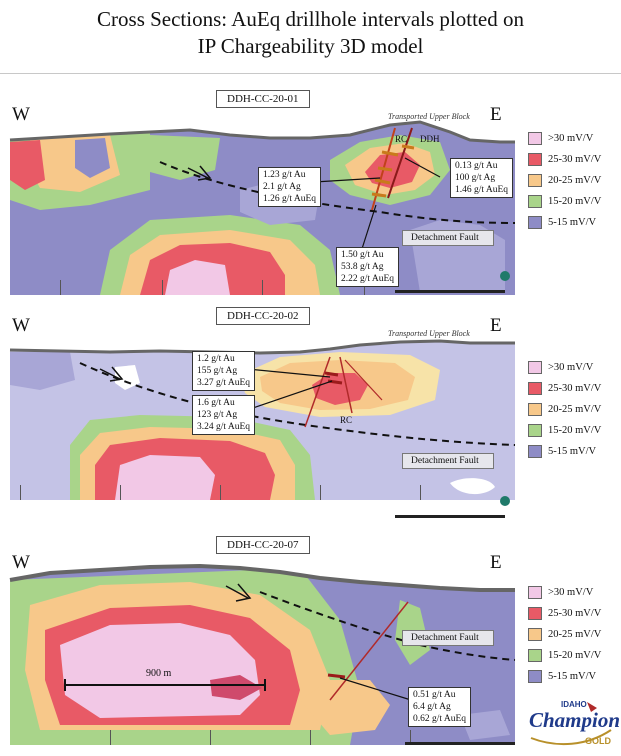 This screenshot has width=621, height=756. I want to click on callout-au: 1.50 g/t Au, so click(362, 255).